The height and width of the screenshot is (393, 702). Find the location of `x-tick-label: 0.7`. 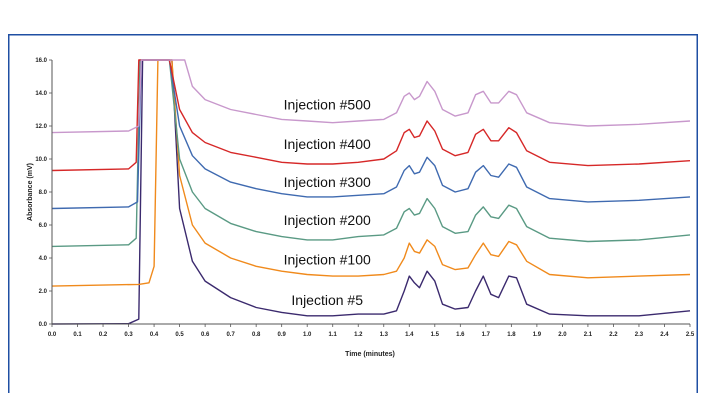

x-tick-label: 0.7 is located at coordinates (230, 335).